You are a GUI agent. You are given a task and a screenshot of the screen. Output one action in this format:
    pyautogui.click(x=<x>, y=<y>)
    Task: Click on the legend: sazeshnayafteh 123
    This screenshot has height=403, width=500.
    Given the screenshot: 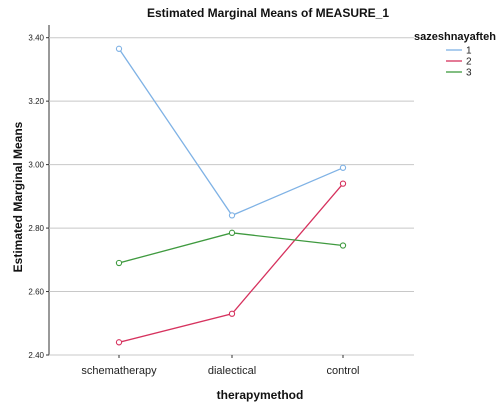 What is the action you would take?
    pyautogui.click(x=455, y=55)
    